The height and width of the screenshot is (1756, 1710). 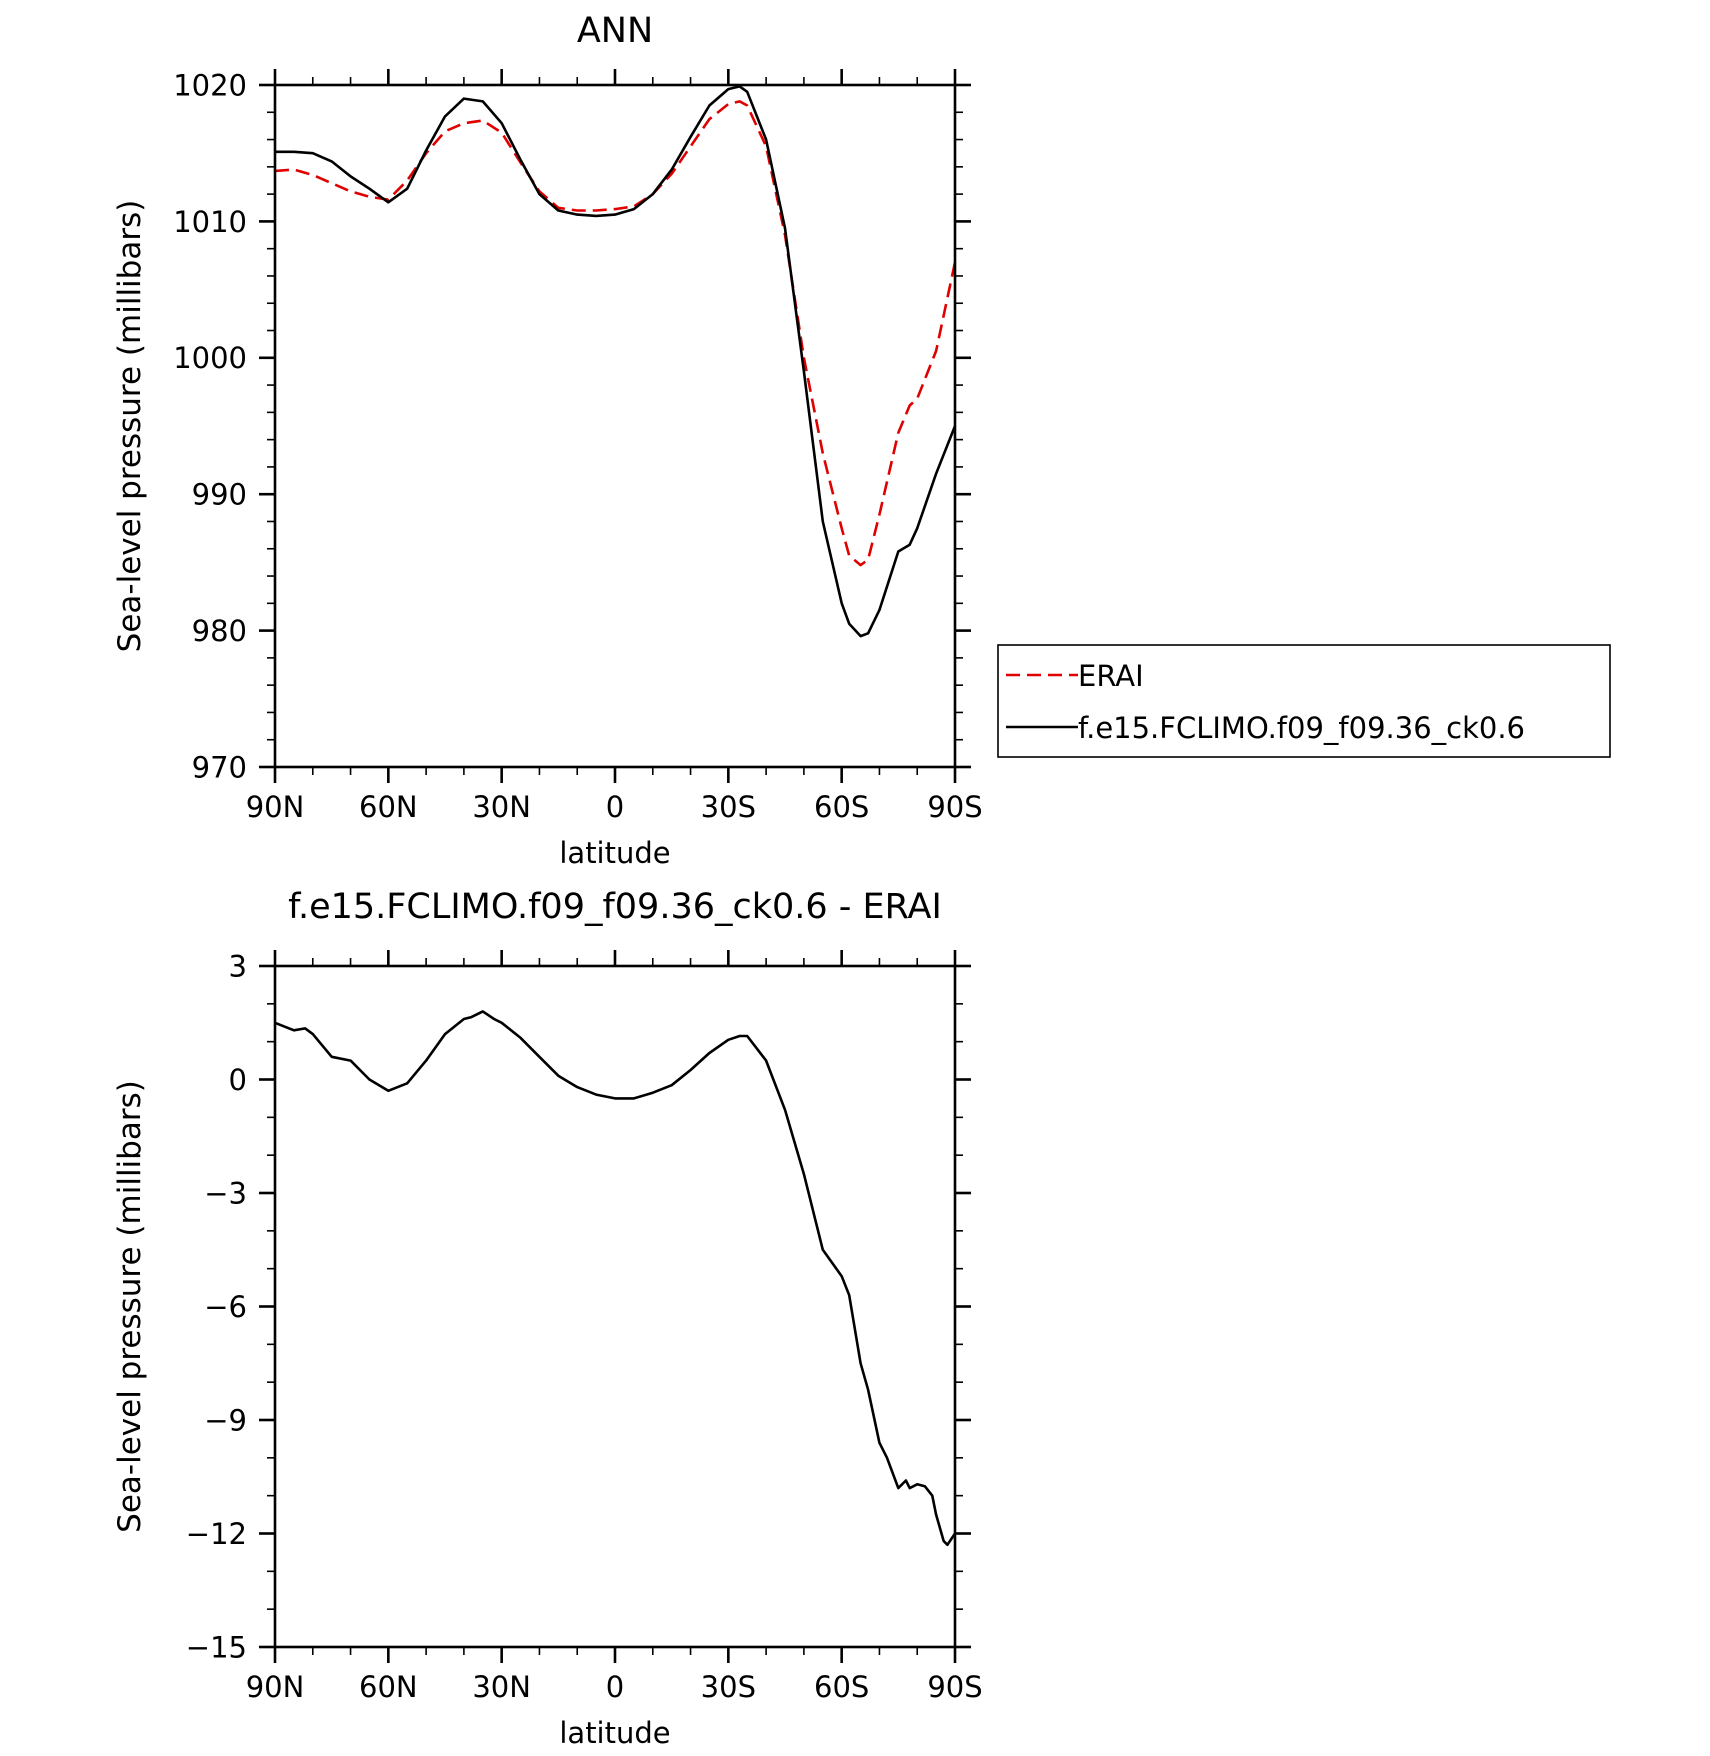 I want to click on y-tick-label: 1010, so click(x=210, y=222).